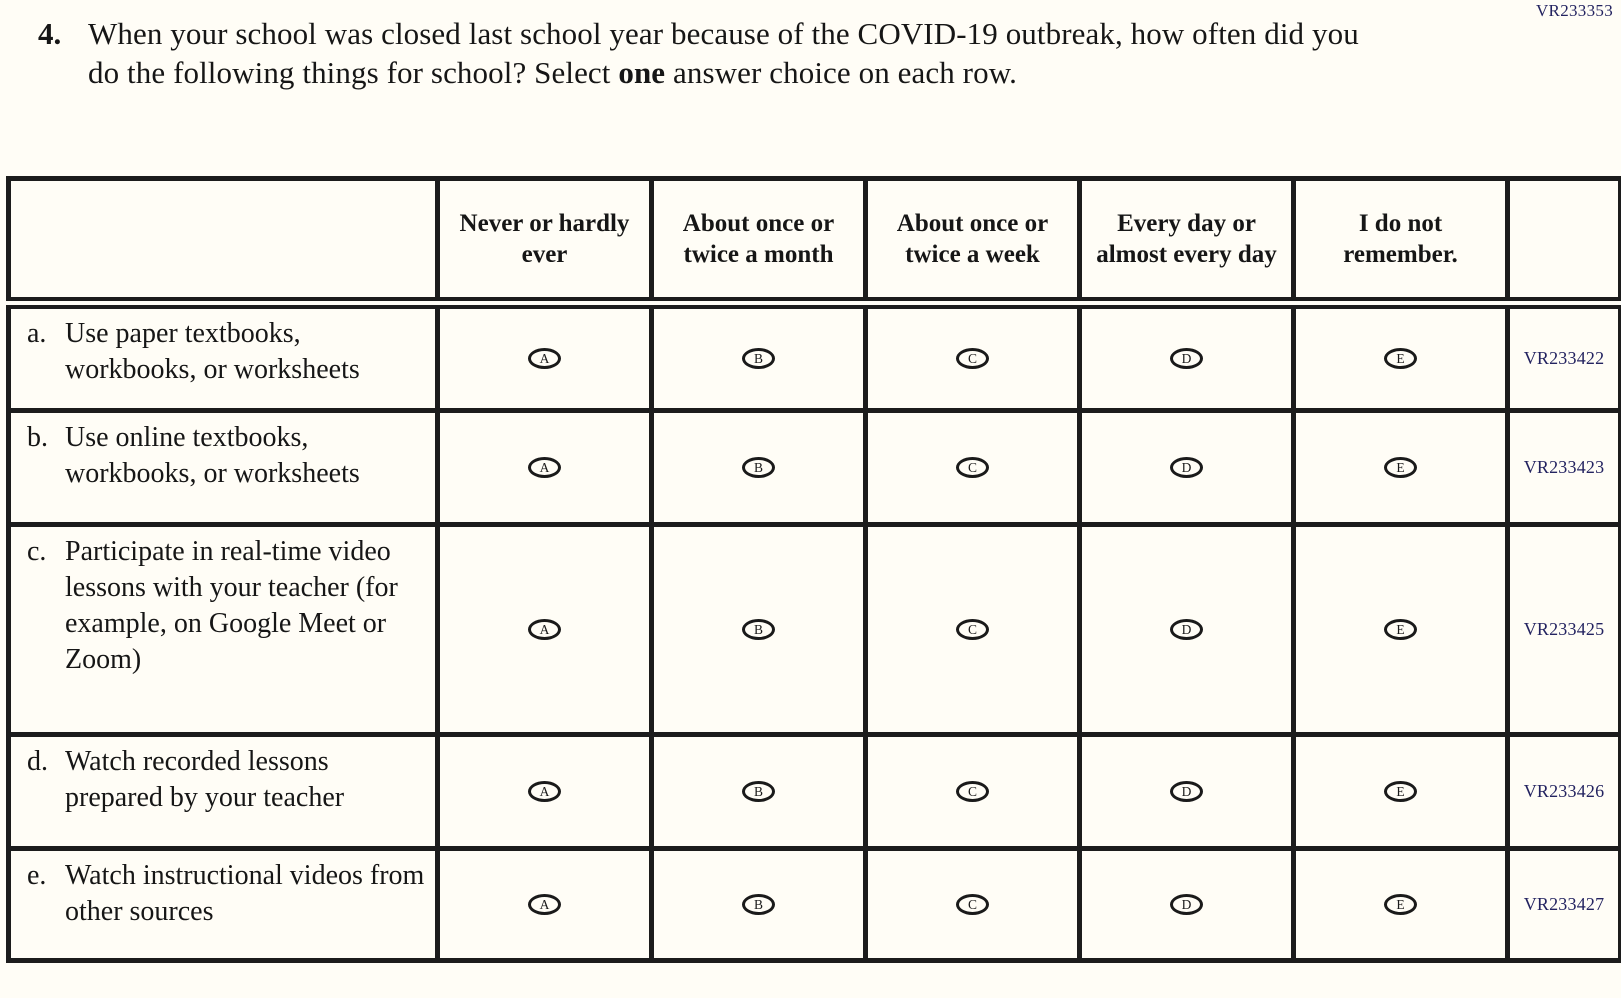 This screenshot has height=998, width=1621. I want to click on question-text-after: answer choice on each row., so click(841, 72).